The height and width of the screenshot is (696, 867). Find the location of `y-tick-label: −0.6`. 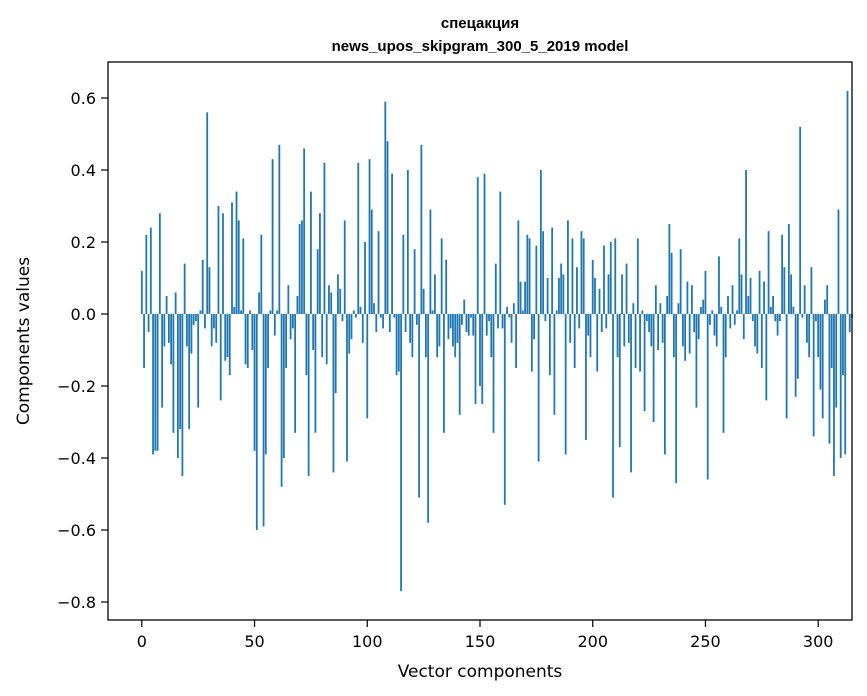

y-tick-label: −0.6 is located at coordinates (76, 530).